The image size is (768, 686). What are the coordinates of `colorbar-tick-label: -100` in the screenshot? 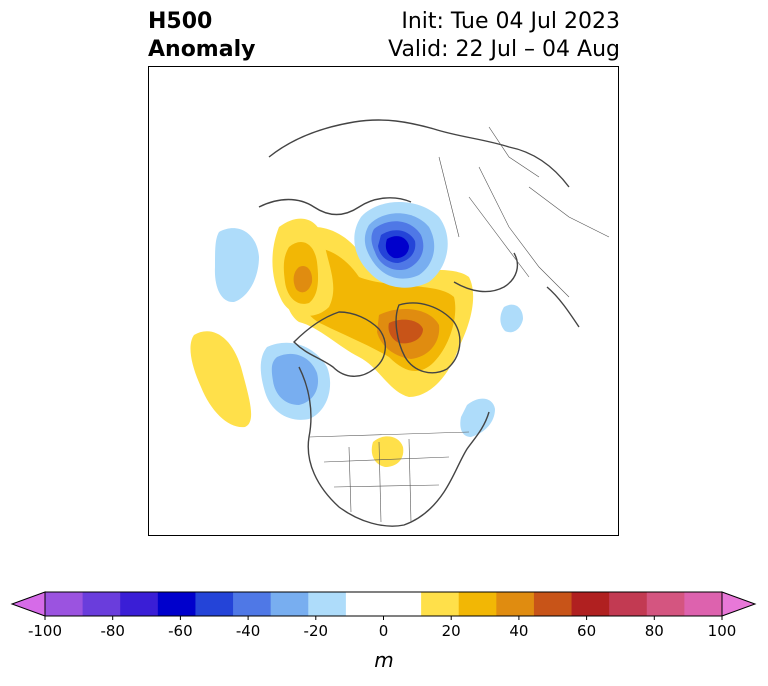 It's located at (45, 631).